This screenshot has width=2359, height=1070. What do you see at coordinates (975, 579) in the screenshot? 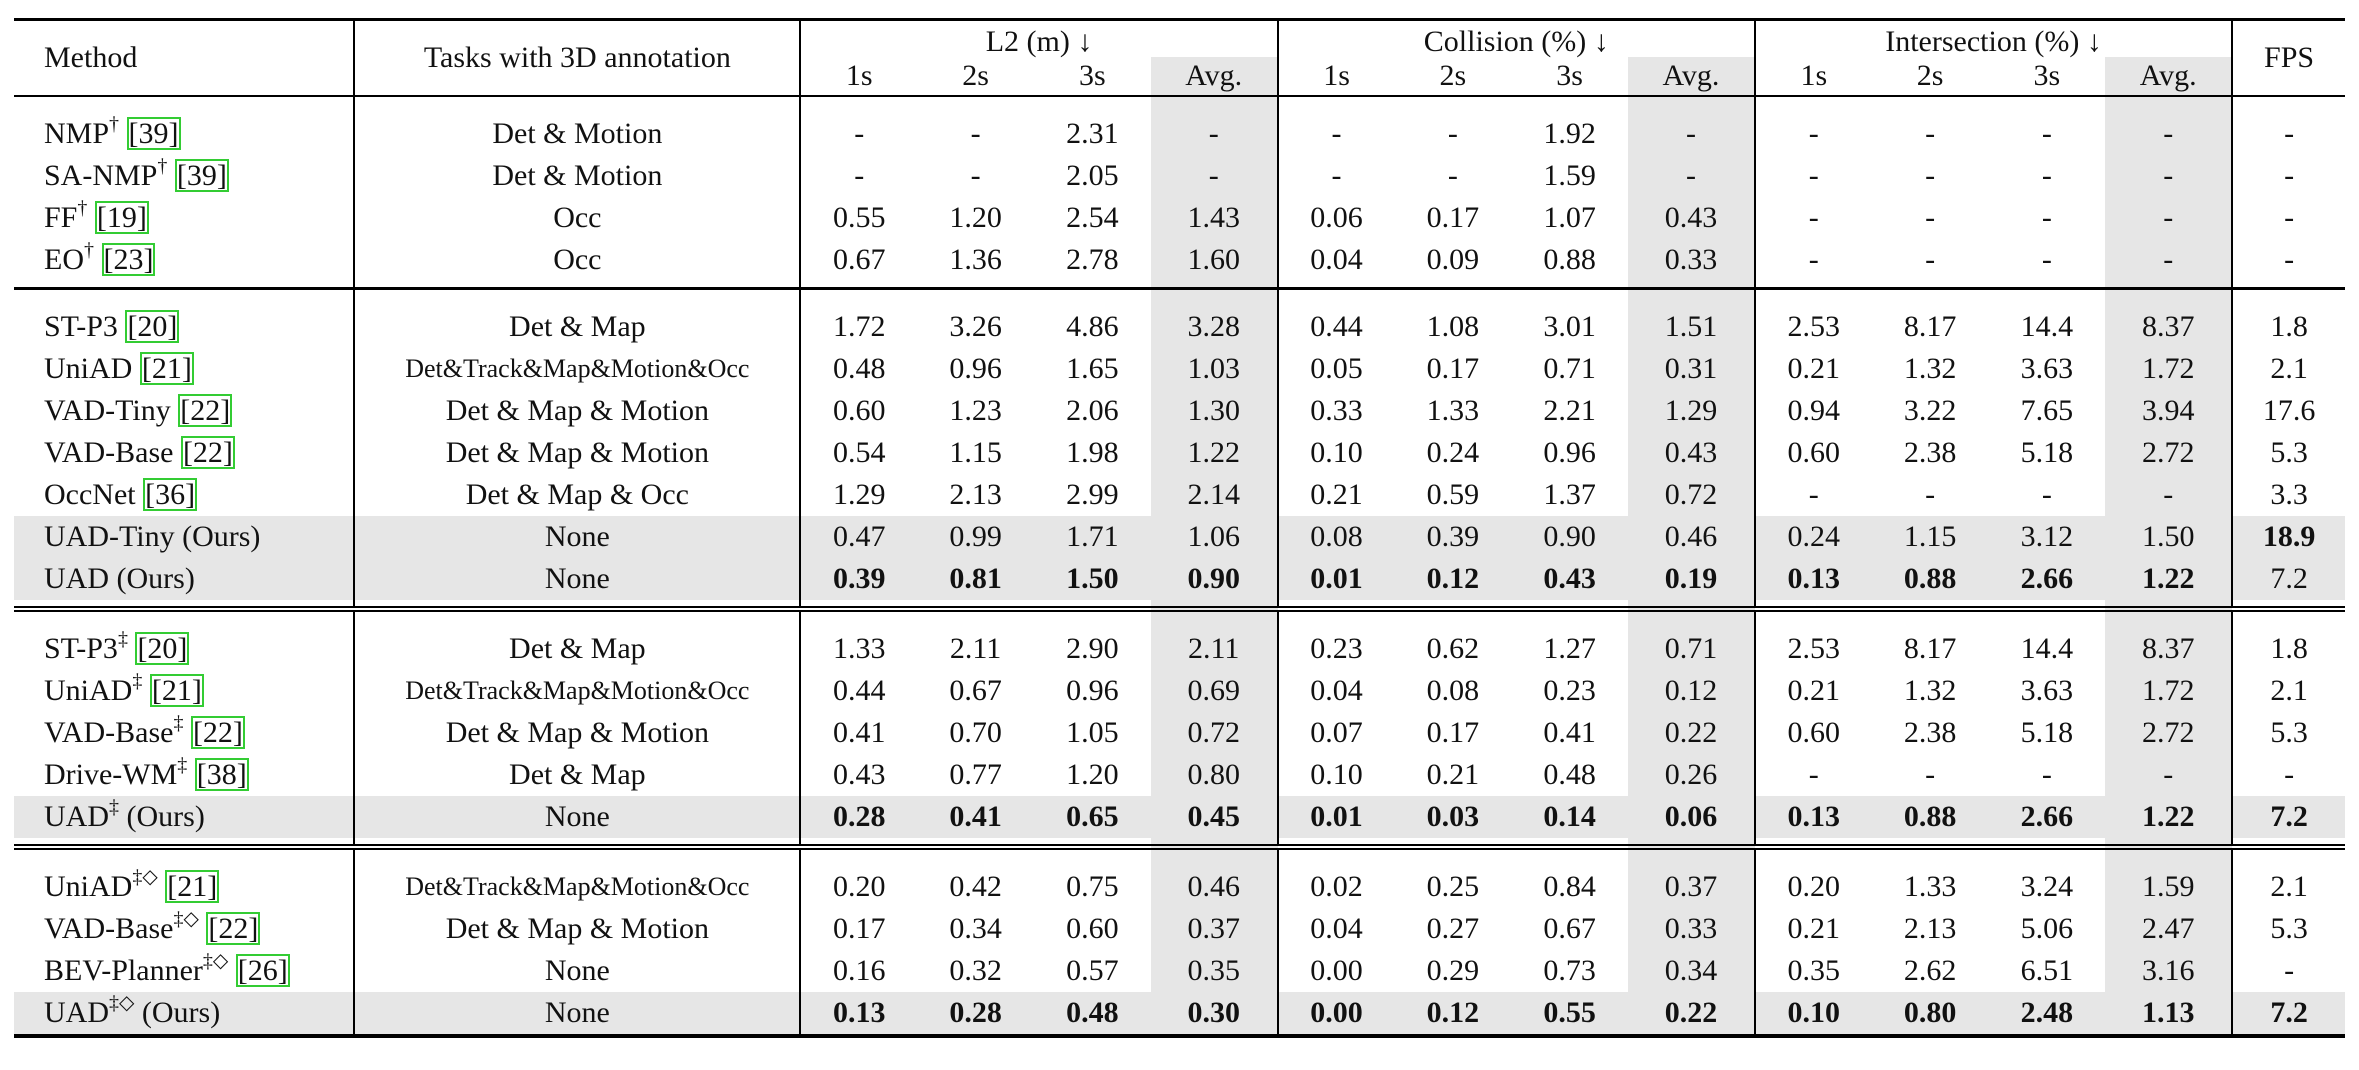
I see `value-cell: 0.81` at bounding box center [975, 579].